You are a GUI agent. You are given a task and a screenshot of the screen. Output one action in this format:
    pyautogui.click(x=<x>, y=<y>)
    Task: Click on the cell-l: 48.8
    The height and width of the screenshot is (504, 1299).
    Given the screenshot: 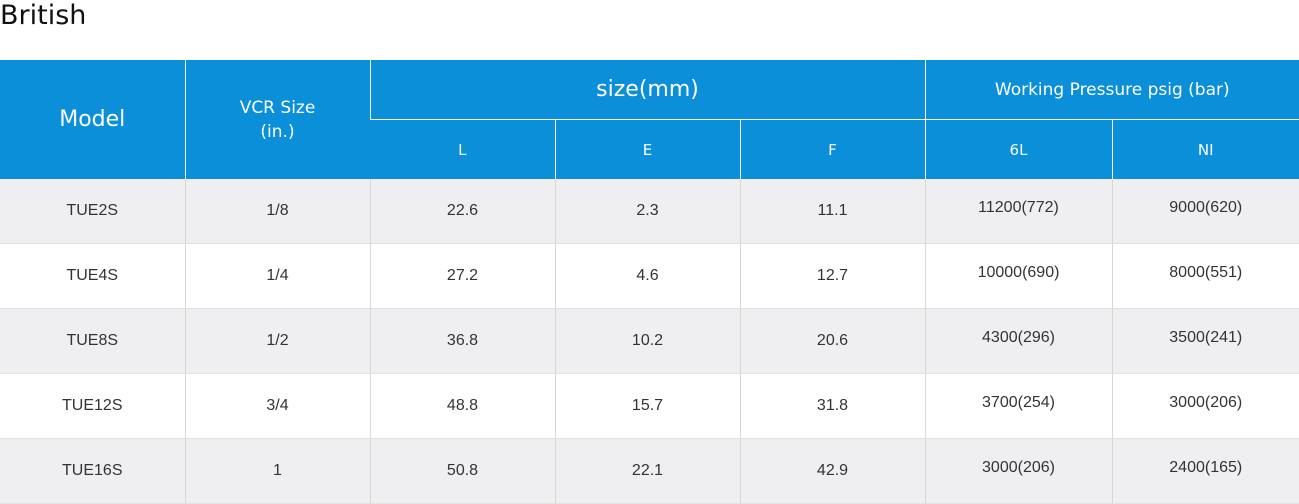 What is the action you would take?
    pyautogui.click(x=462, y=406)
    